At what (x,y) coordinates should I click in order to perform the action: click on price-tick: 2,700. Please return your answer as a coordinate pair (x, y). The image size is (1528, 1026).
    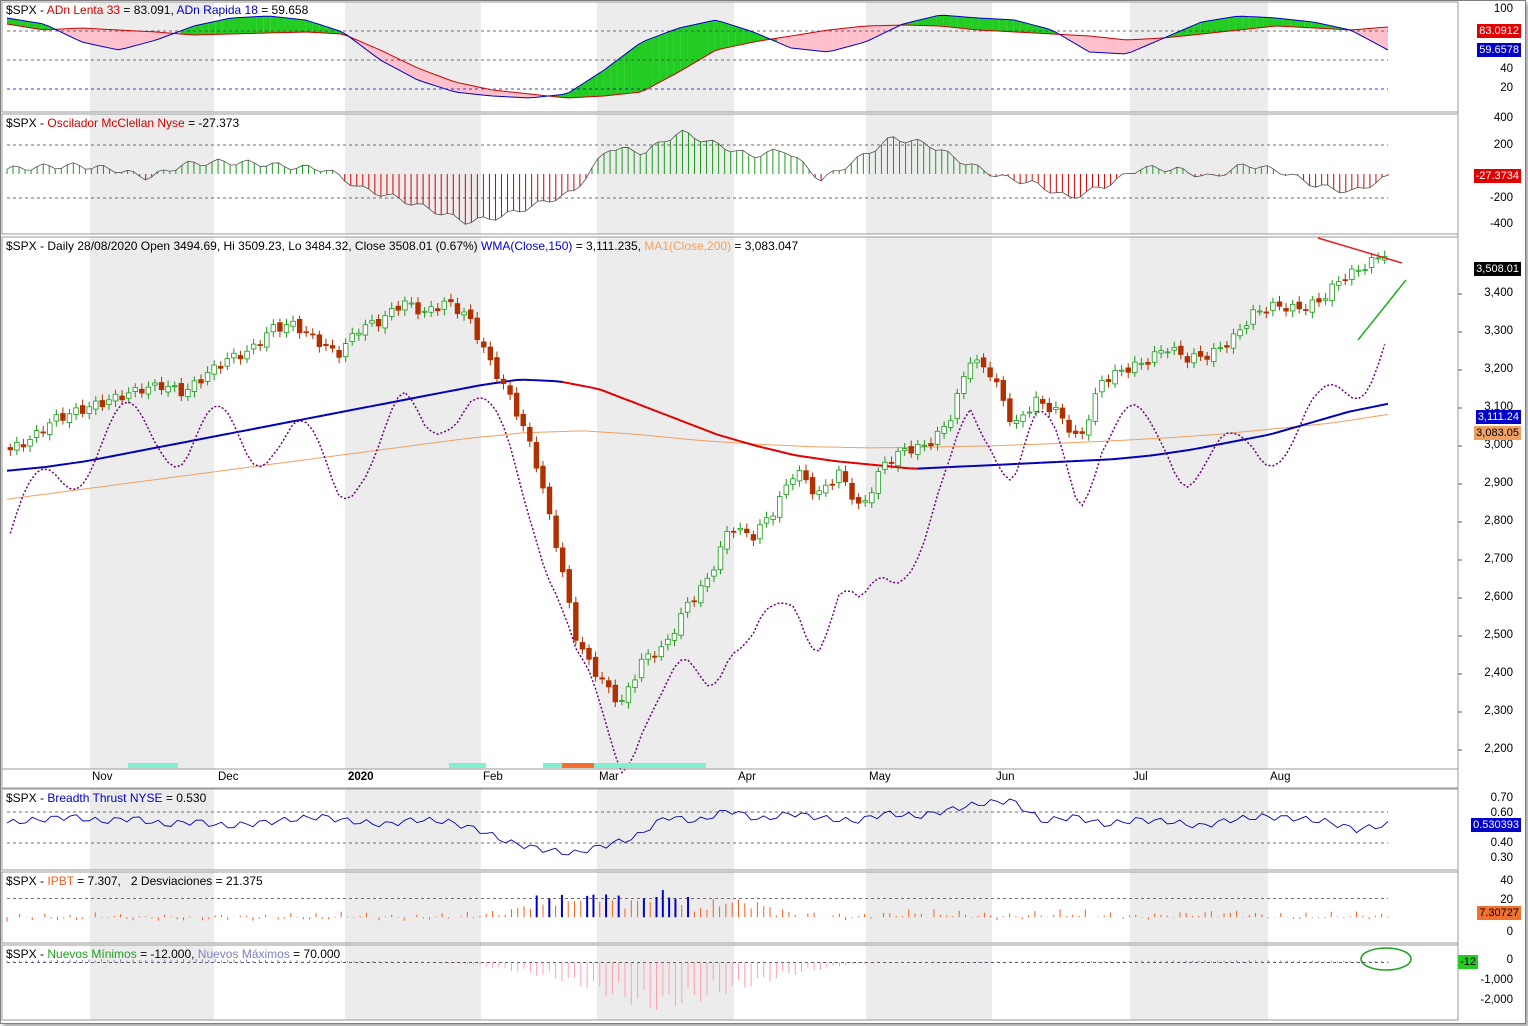
    Looking at the image, I should click on (1498, 559).